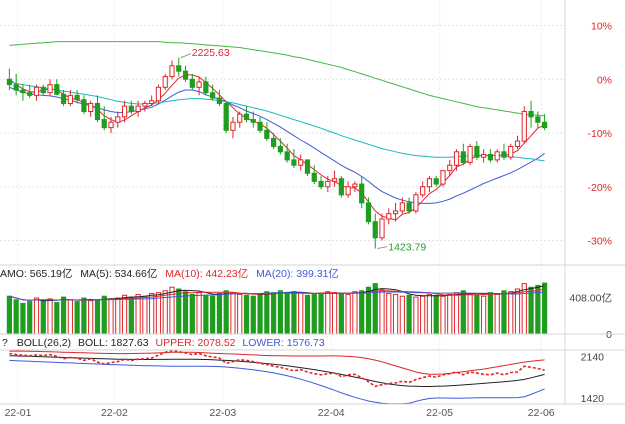 The height and width of the screenshot is (424, 625). What do you see at coordinates (5, 343) in the screenshot?
I see `help-icon: ?` at bounding box center [5, 343].